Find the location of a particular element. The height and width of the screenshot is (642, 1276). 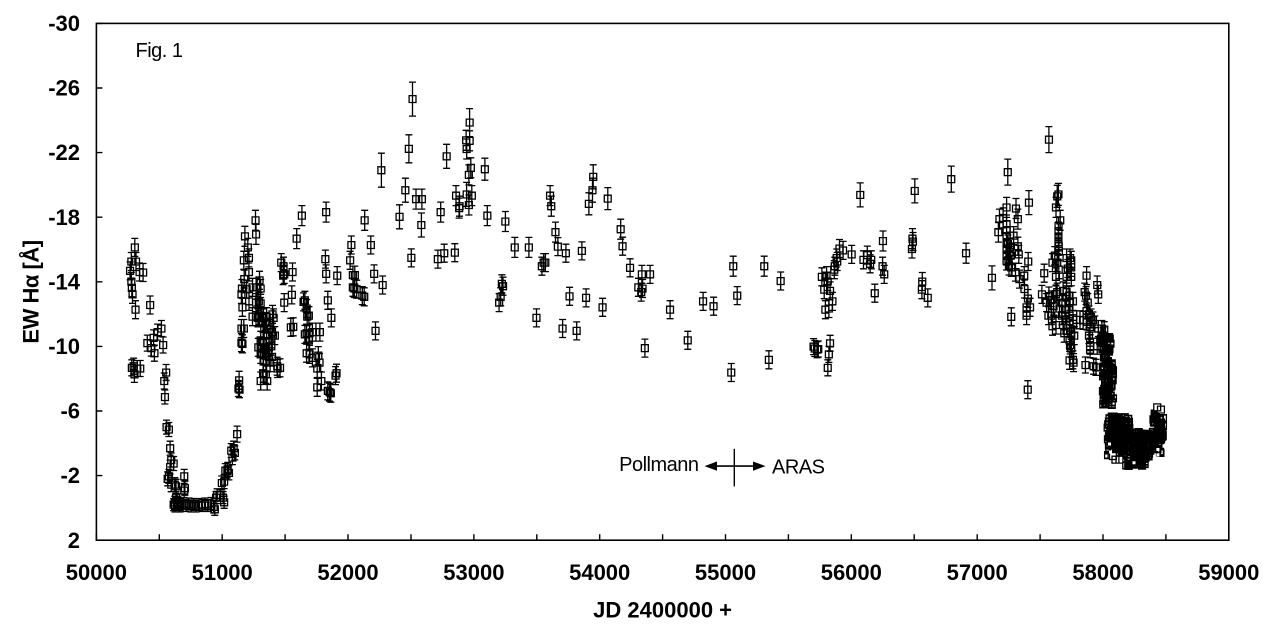

svg-text: 54000 is located at coordinates (599, 572).